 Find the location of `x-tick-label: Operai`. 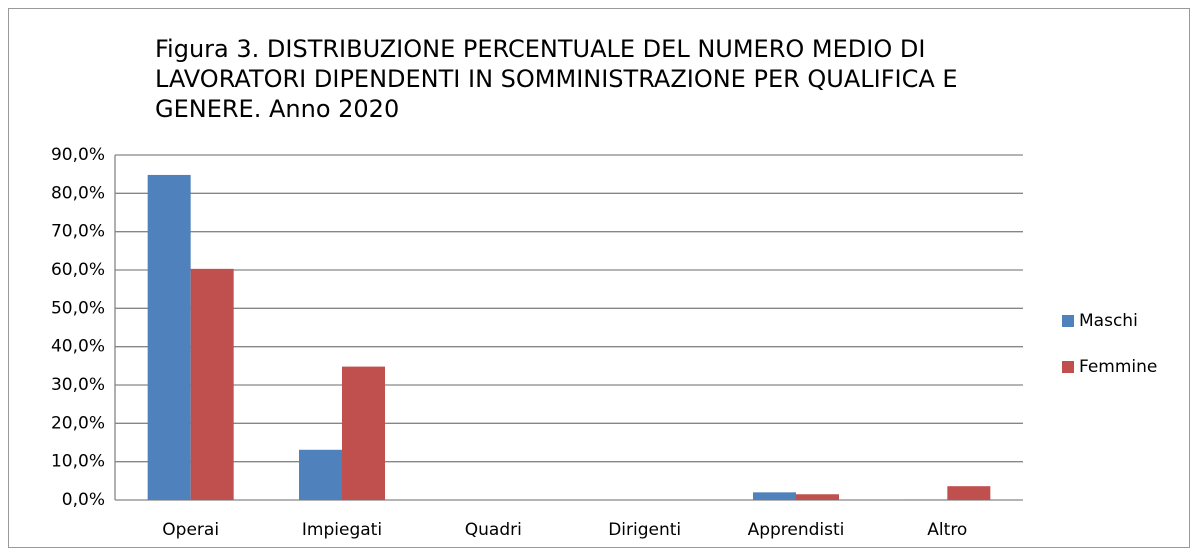

x-tick-label: Operai is located at coordinates (190, 530).